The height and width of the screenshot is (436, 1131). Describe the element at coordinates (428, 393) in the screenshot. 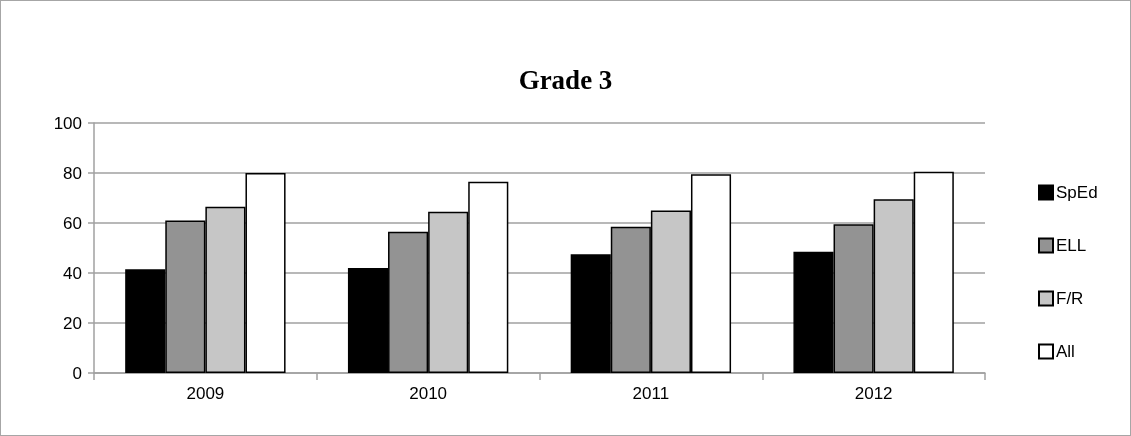

I see `x-tick-label: 2010` at that location.